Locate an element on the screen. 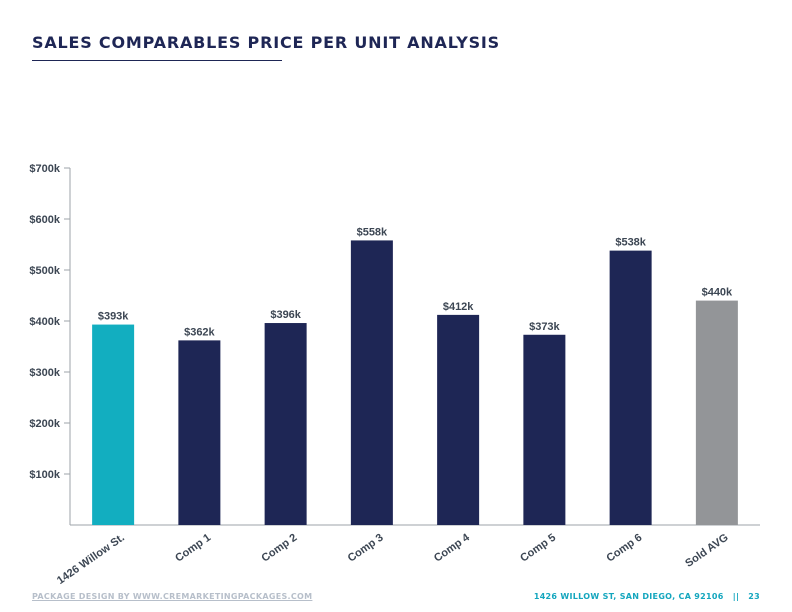 This screenshot has height=612, width=792. data-label: $538k is located at coordinates (630, 243).